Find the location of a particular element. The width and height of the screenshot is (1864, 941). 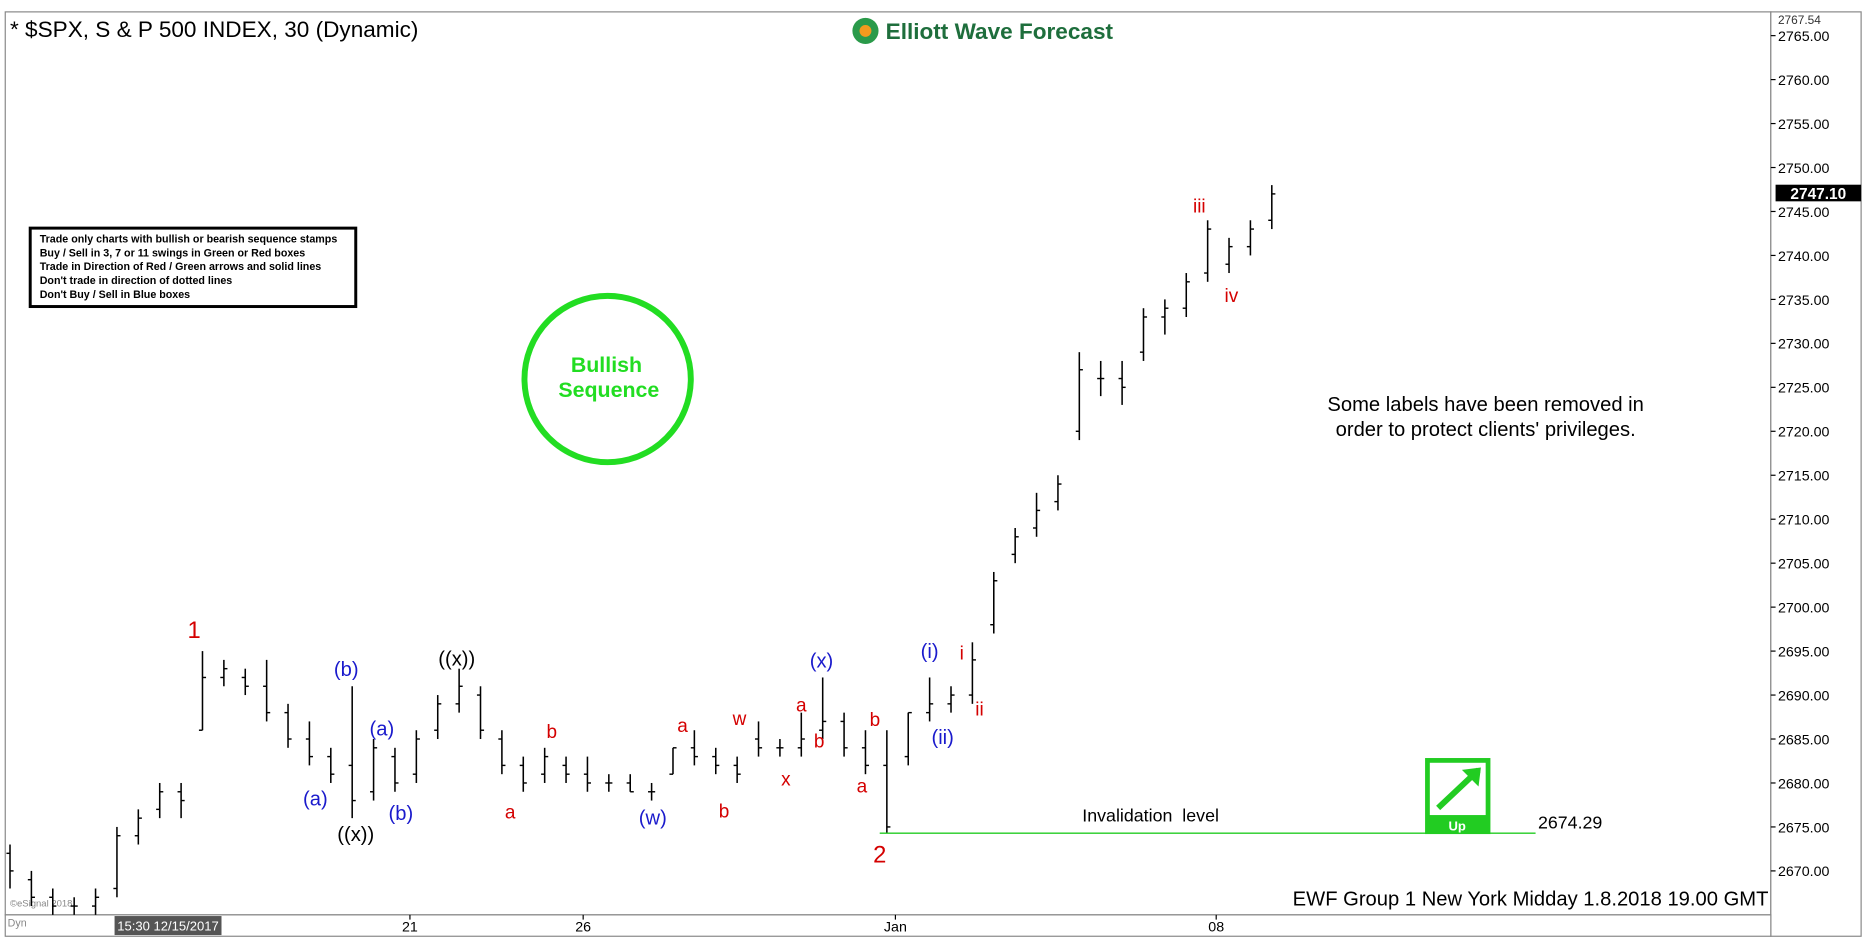

y-tick-label: 2680.00 is located at coordinates (1804, 784).